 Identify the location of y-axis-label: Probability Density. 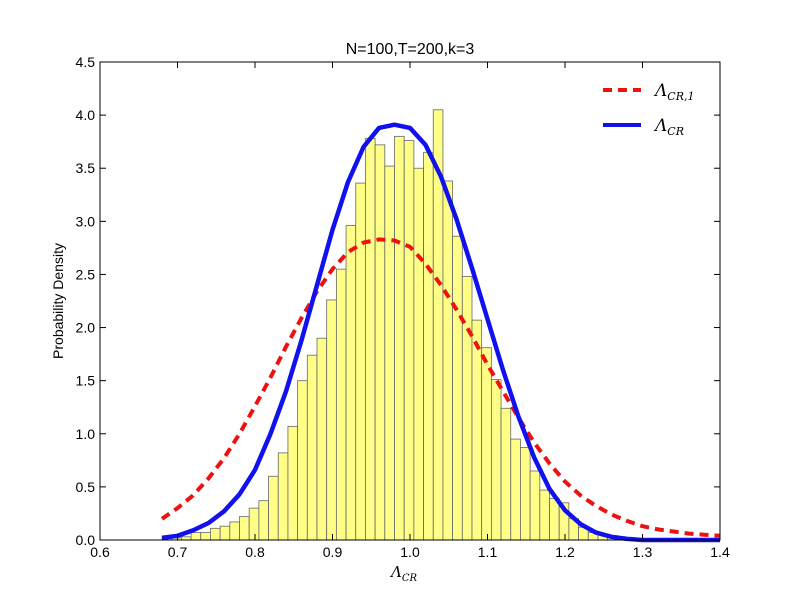
(58, 301).